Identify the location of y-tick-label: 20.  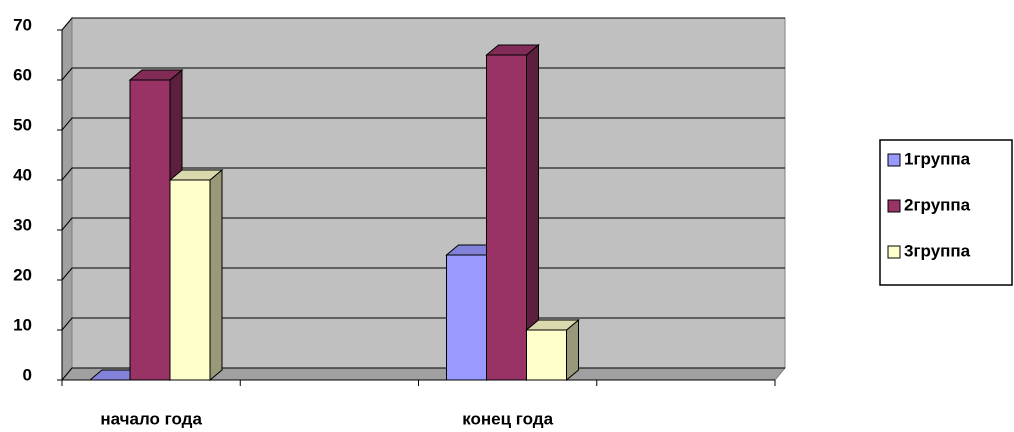
(22, 274).